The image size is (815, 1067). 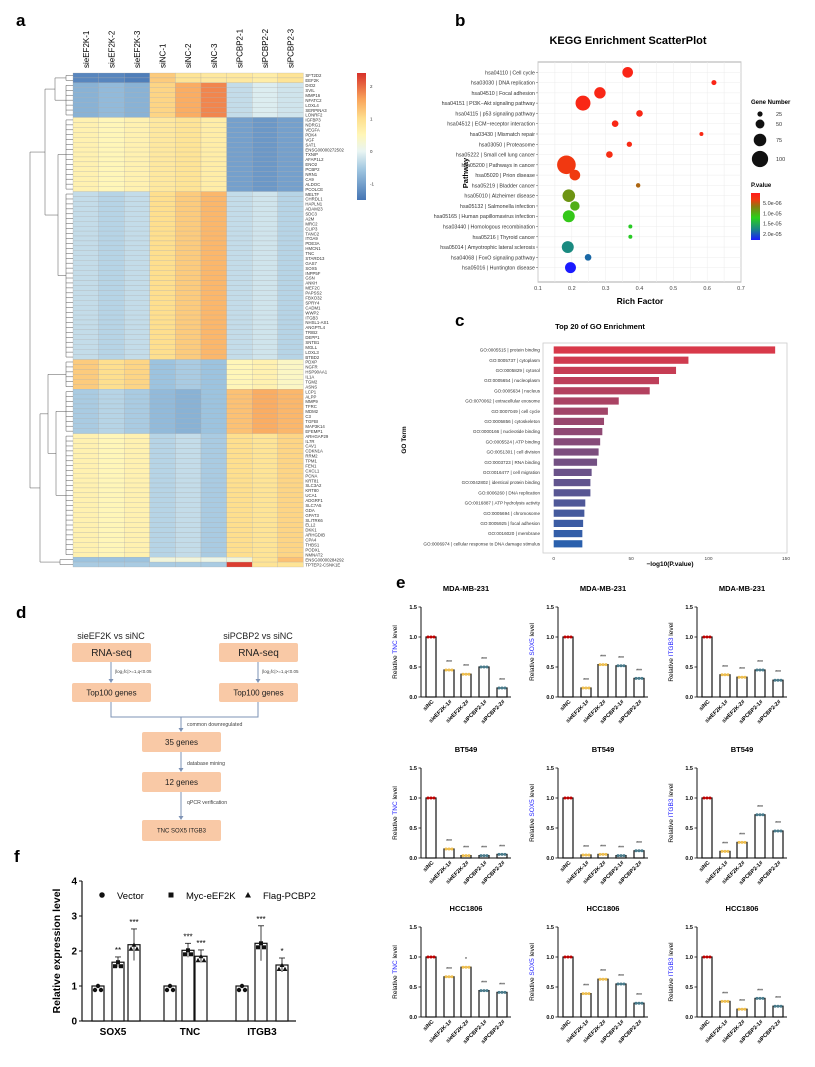 I want to click on qpcr-y-label: Relative ITGB3 level, so click(x=671, y=652).